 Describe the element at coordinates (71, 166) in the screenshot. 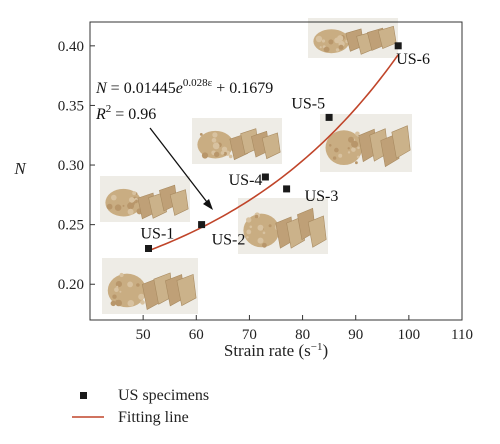

I see `y-tick-label: 0.30` at that location.